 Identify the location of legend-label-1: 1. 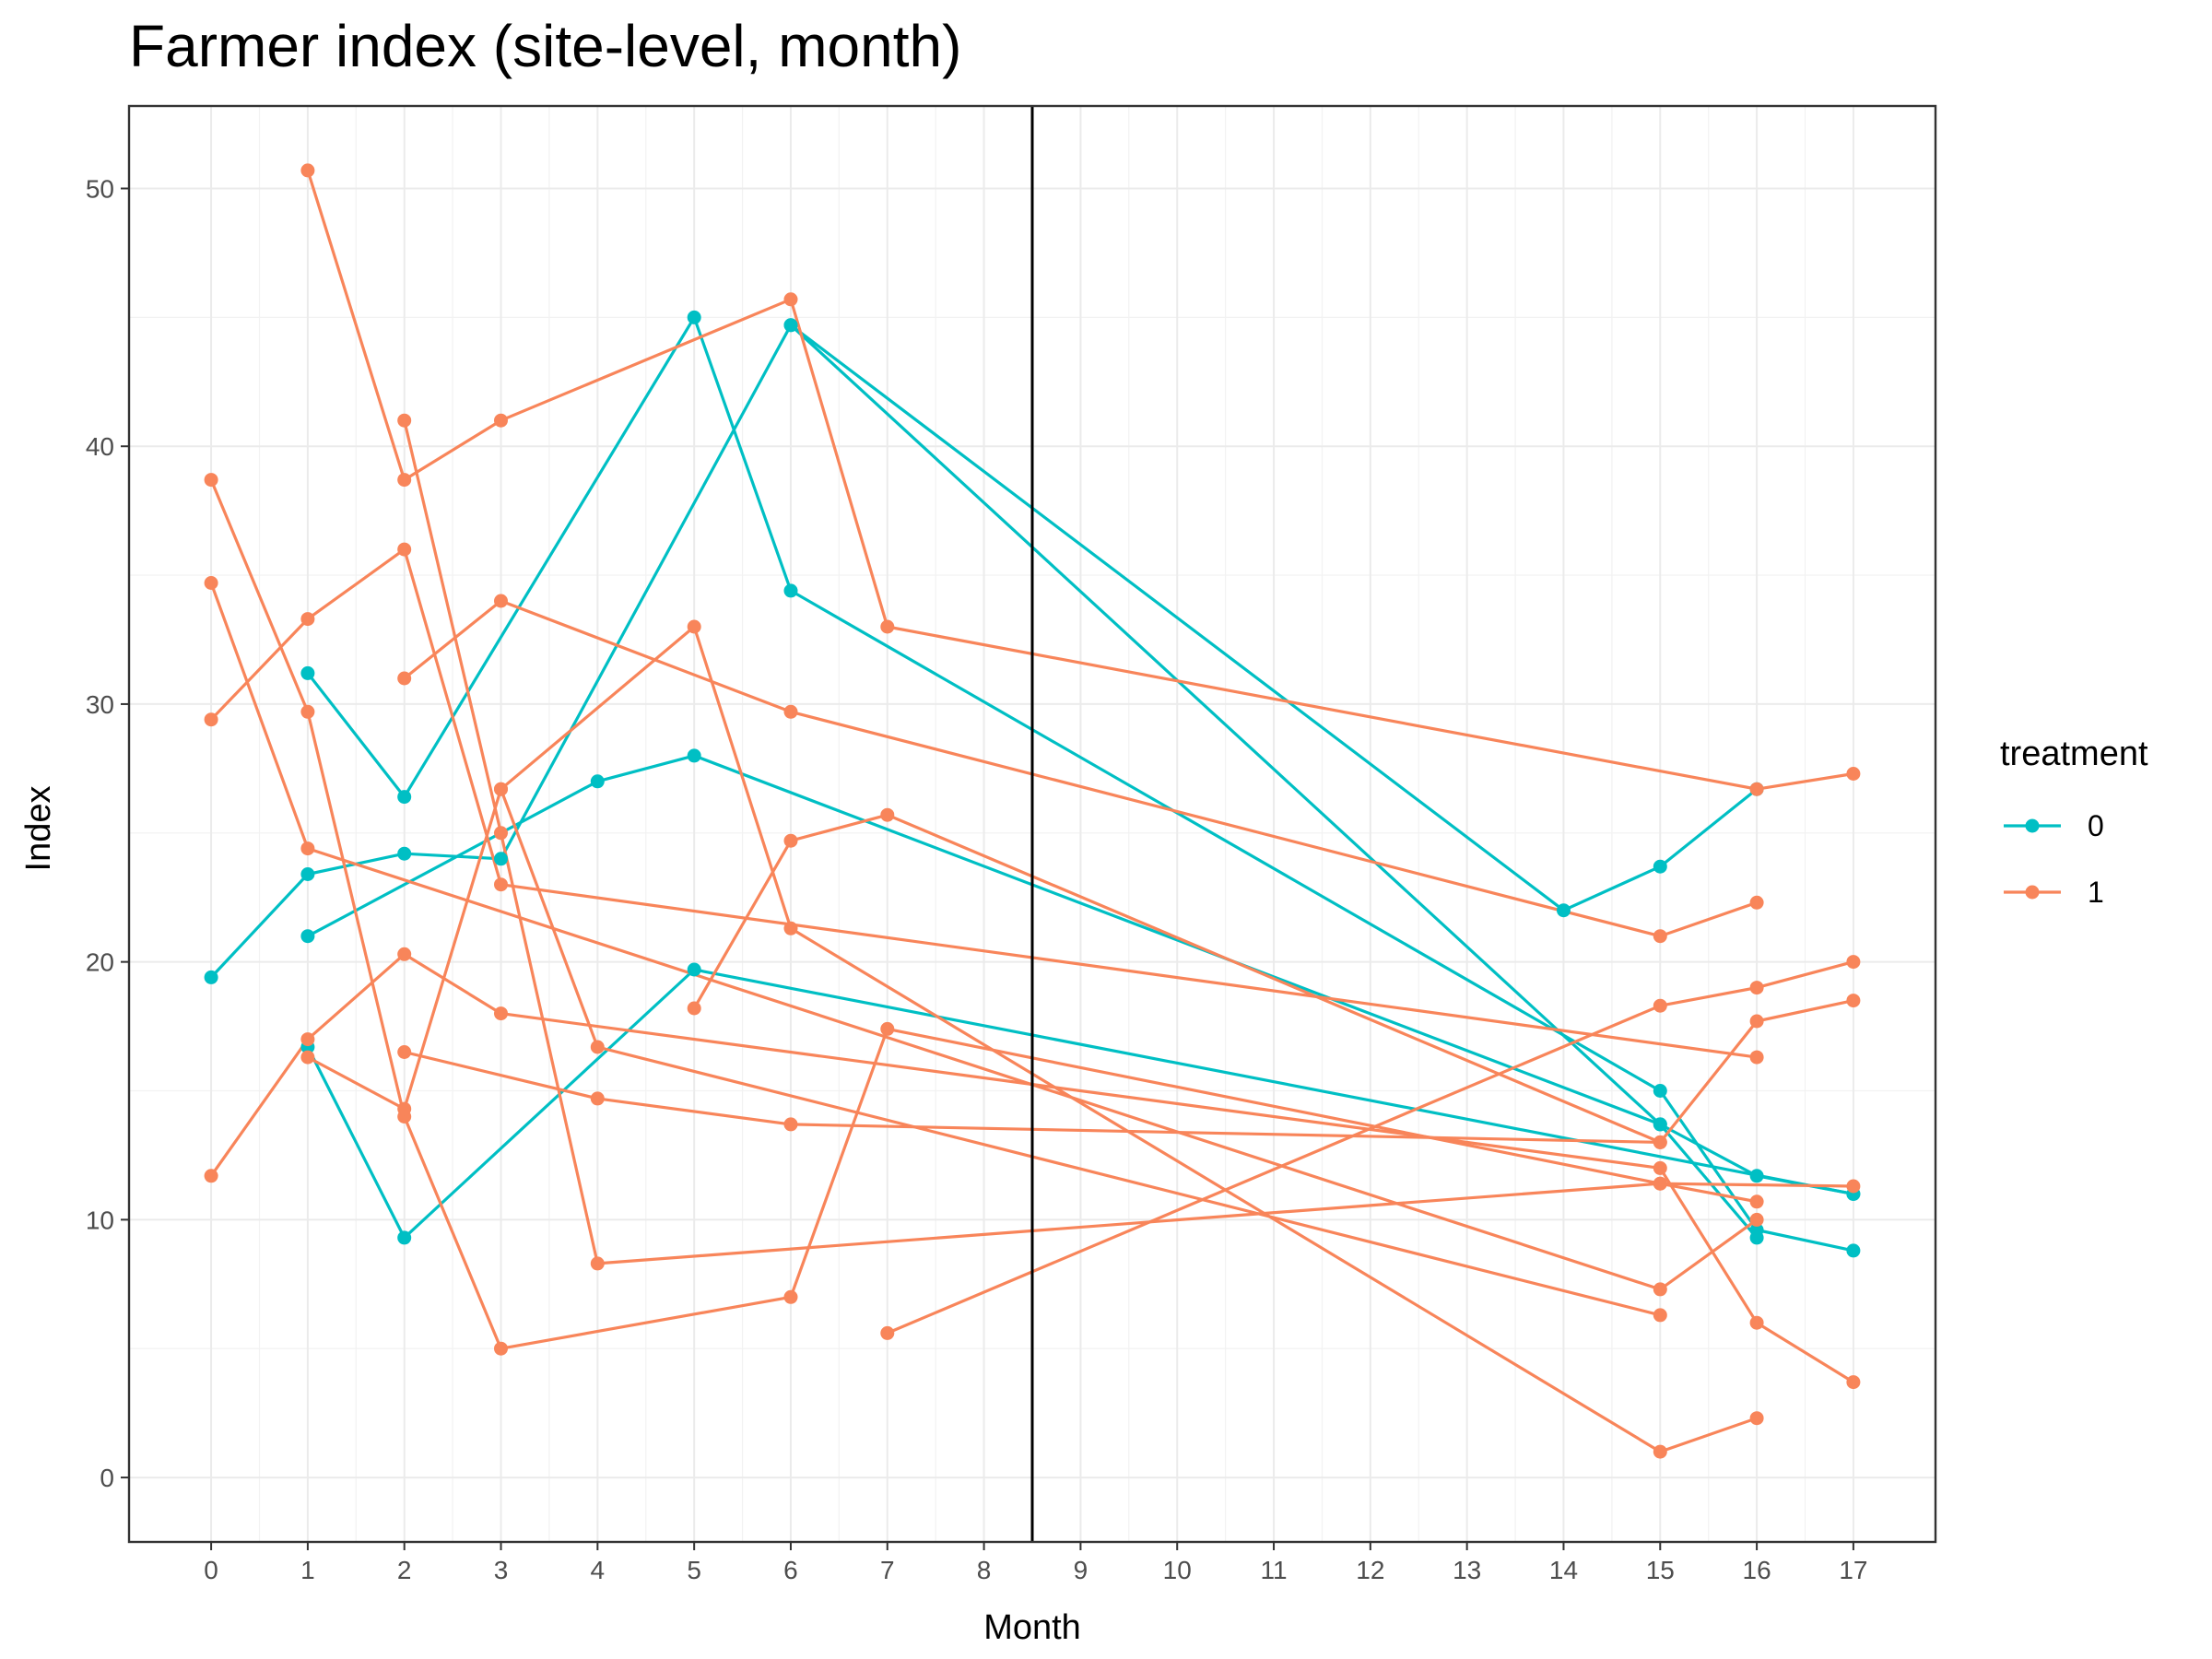
(2096, 892).